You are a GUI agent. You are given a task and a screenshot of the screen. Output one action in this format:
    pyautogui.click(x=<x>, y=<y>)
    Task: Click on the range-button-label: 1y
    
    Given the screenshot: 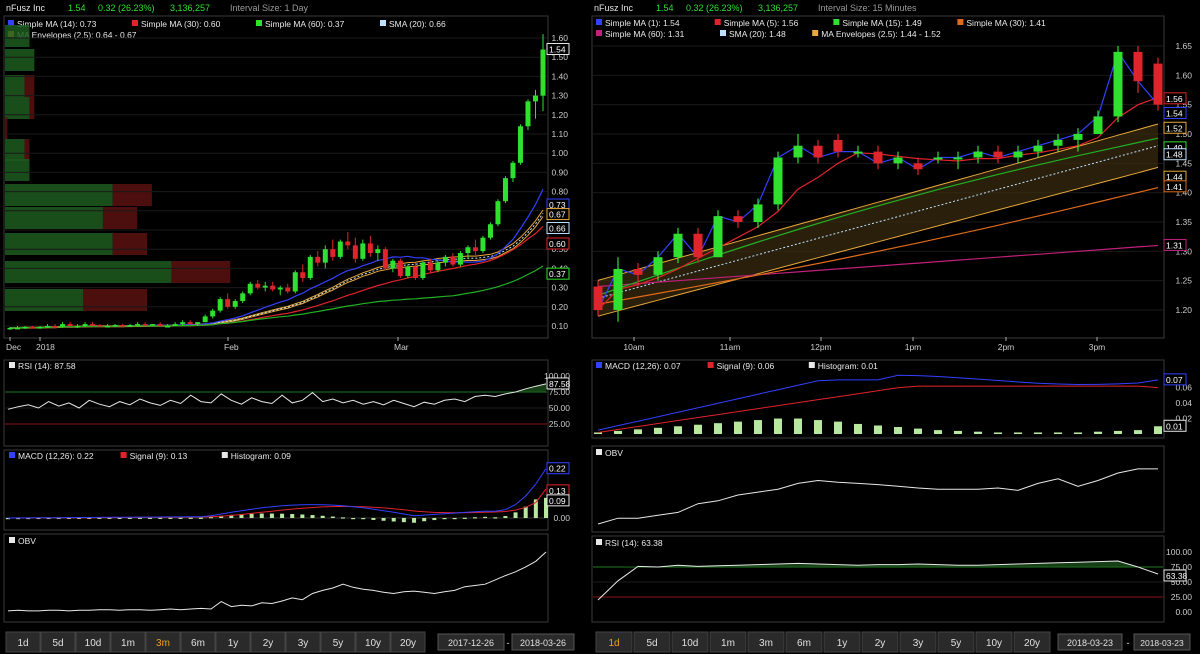 What is the action you would take?
    pyautogui.click(x=842, y=643)
    